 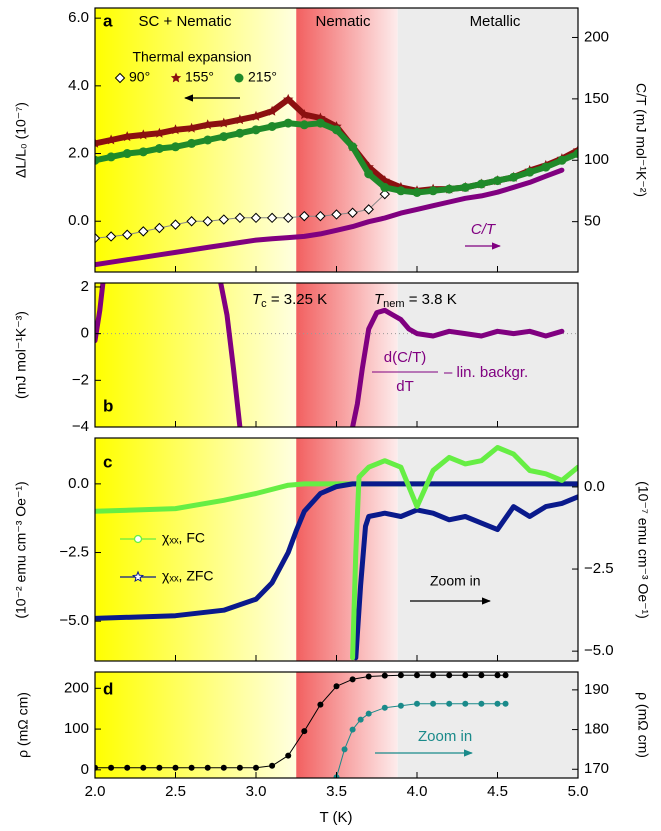 I want to click on y-tick-label: 4.0, so click(x=78, y=85).